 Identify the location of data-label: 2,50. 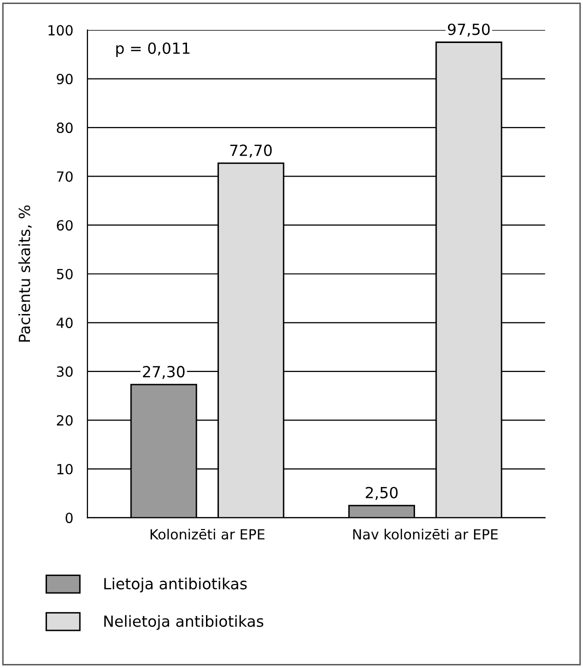
(382, 493).